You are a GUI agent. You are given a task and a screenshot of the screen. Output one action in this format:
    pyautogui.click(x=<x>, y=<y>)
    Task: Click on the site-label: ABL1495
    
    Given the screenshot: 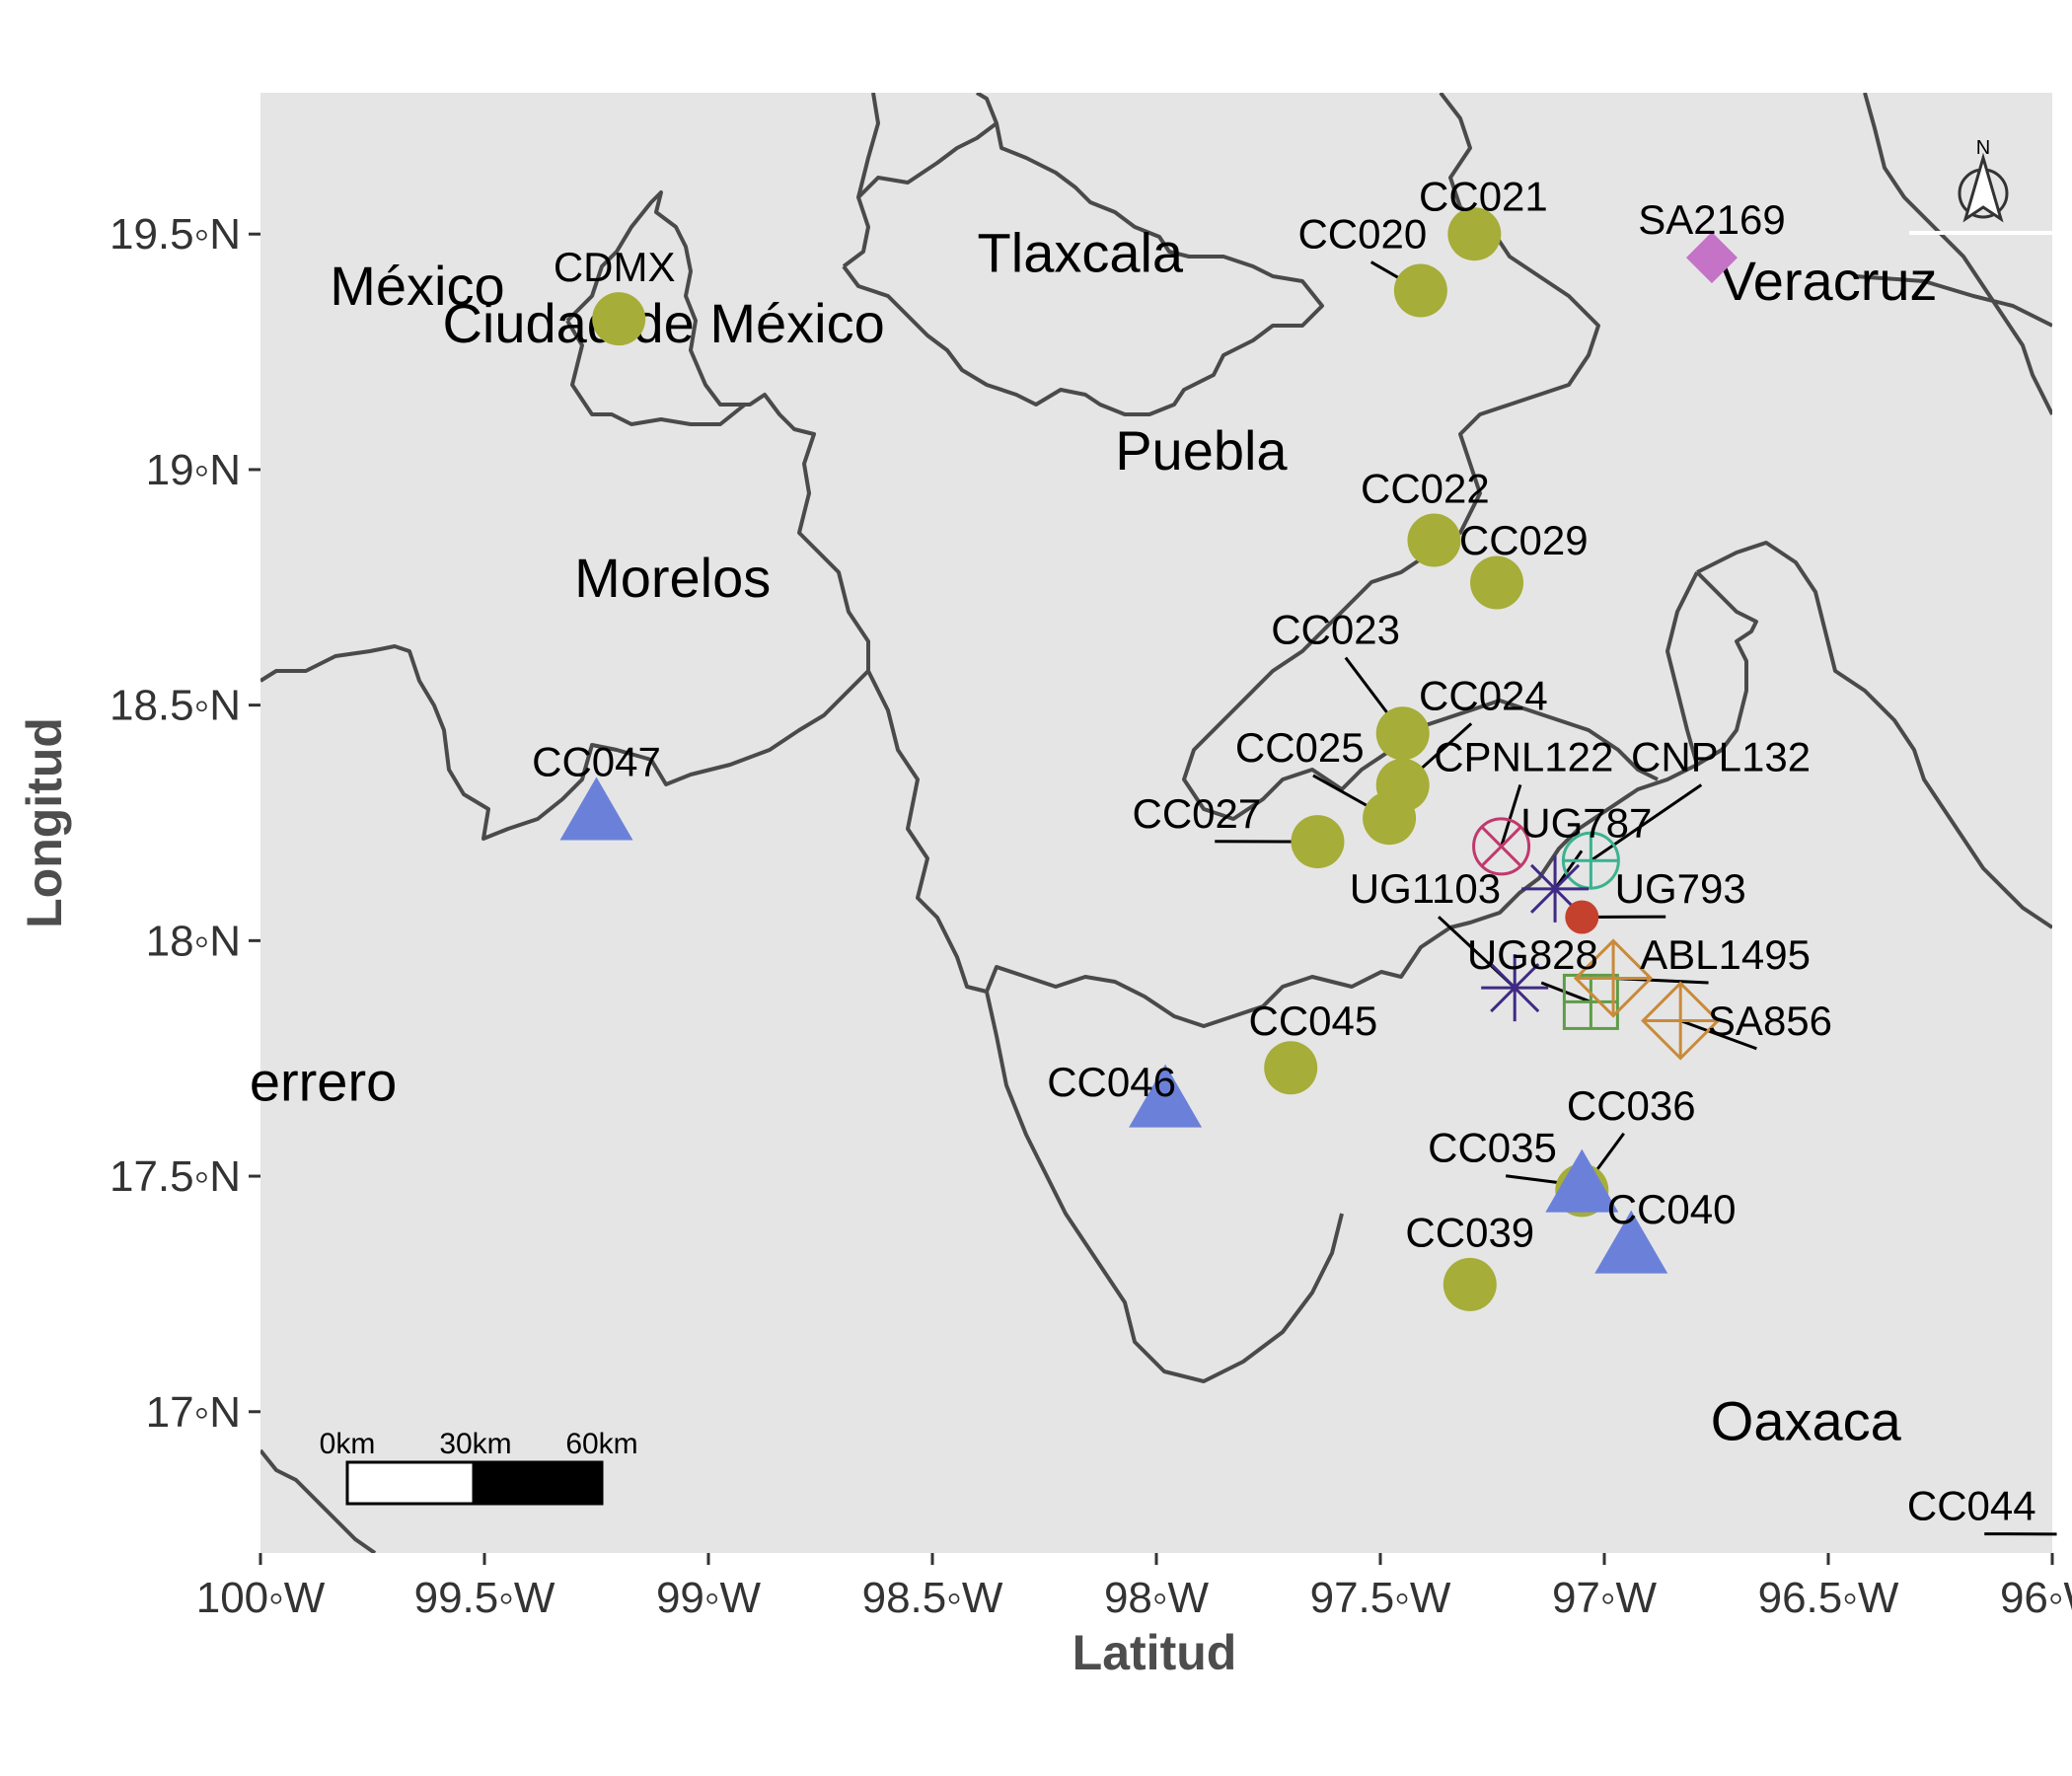 What is the action you would take?
    pyautogui.click(x=1726, y=955)
    